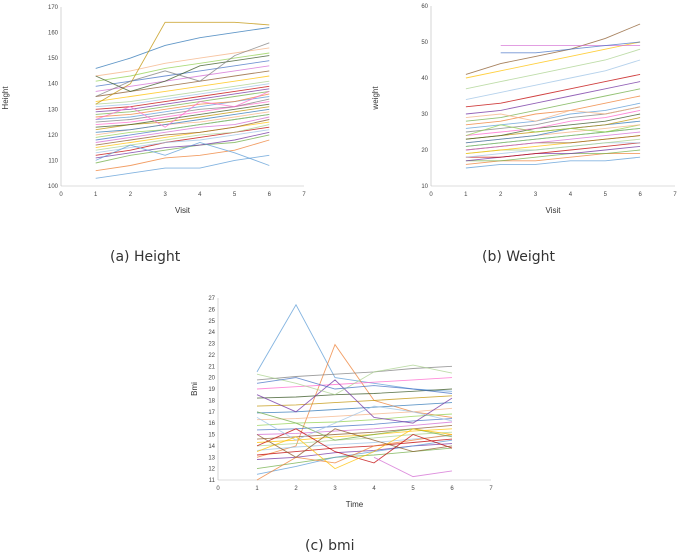  Describe the element at coordinates (424, 43) in the screenshot. I see `weight-y-tick-label: 50` at that location.